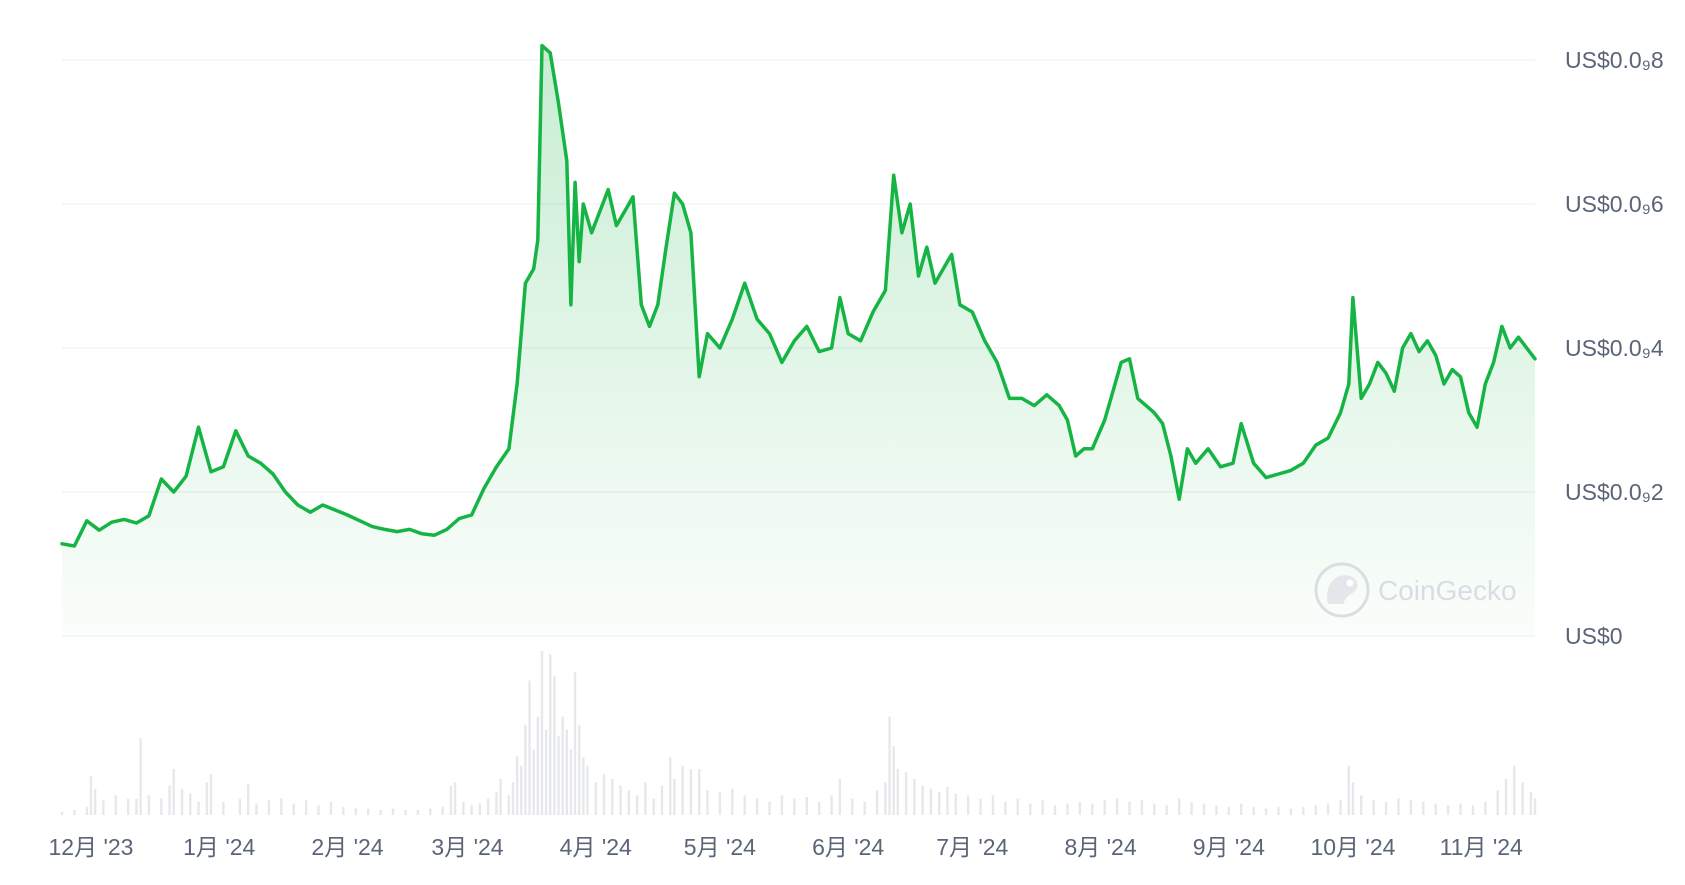 The height and width of the screenshot is (885, 1685). I want to click on x-tick-label: 1月 '24, so click(219, 847).